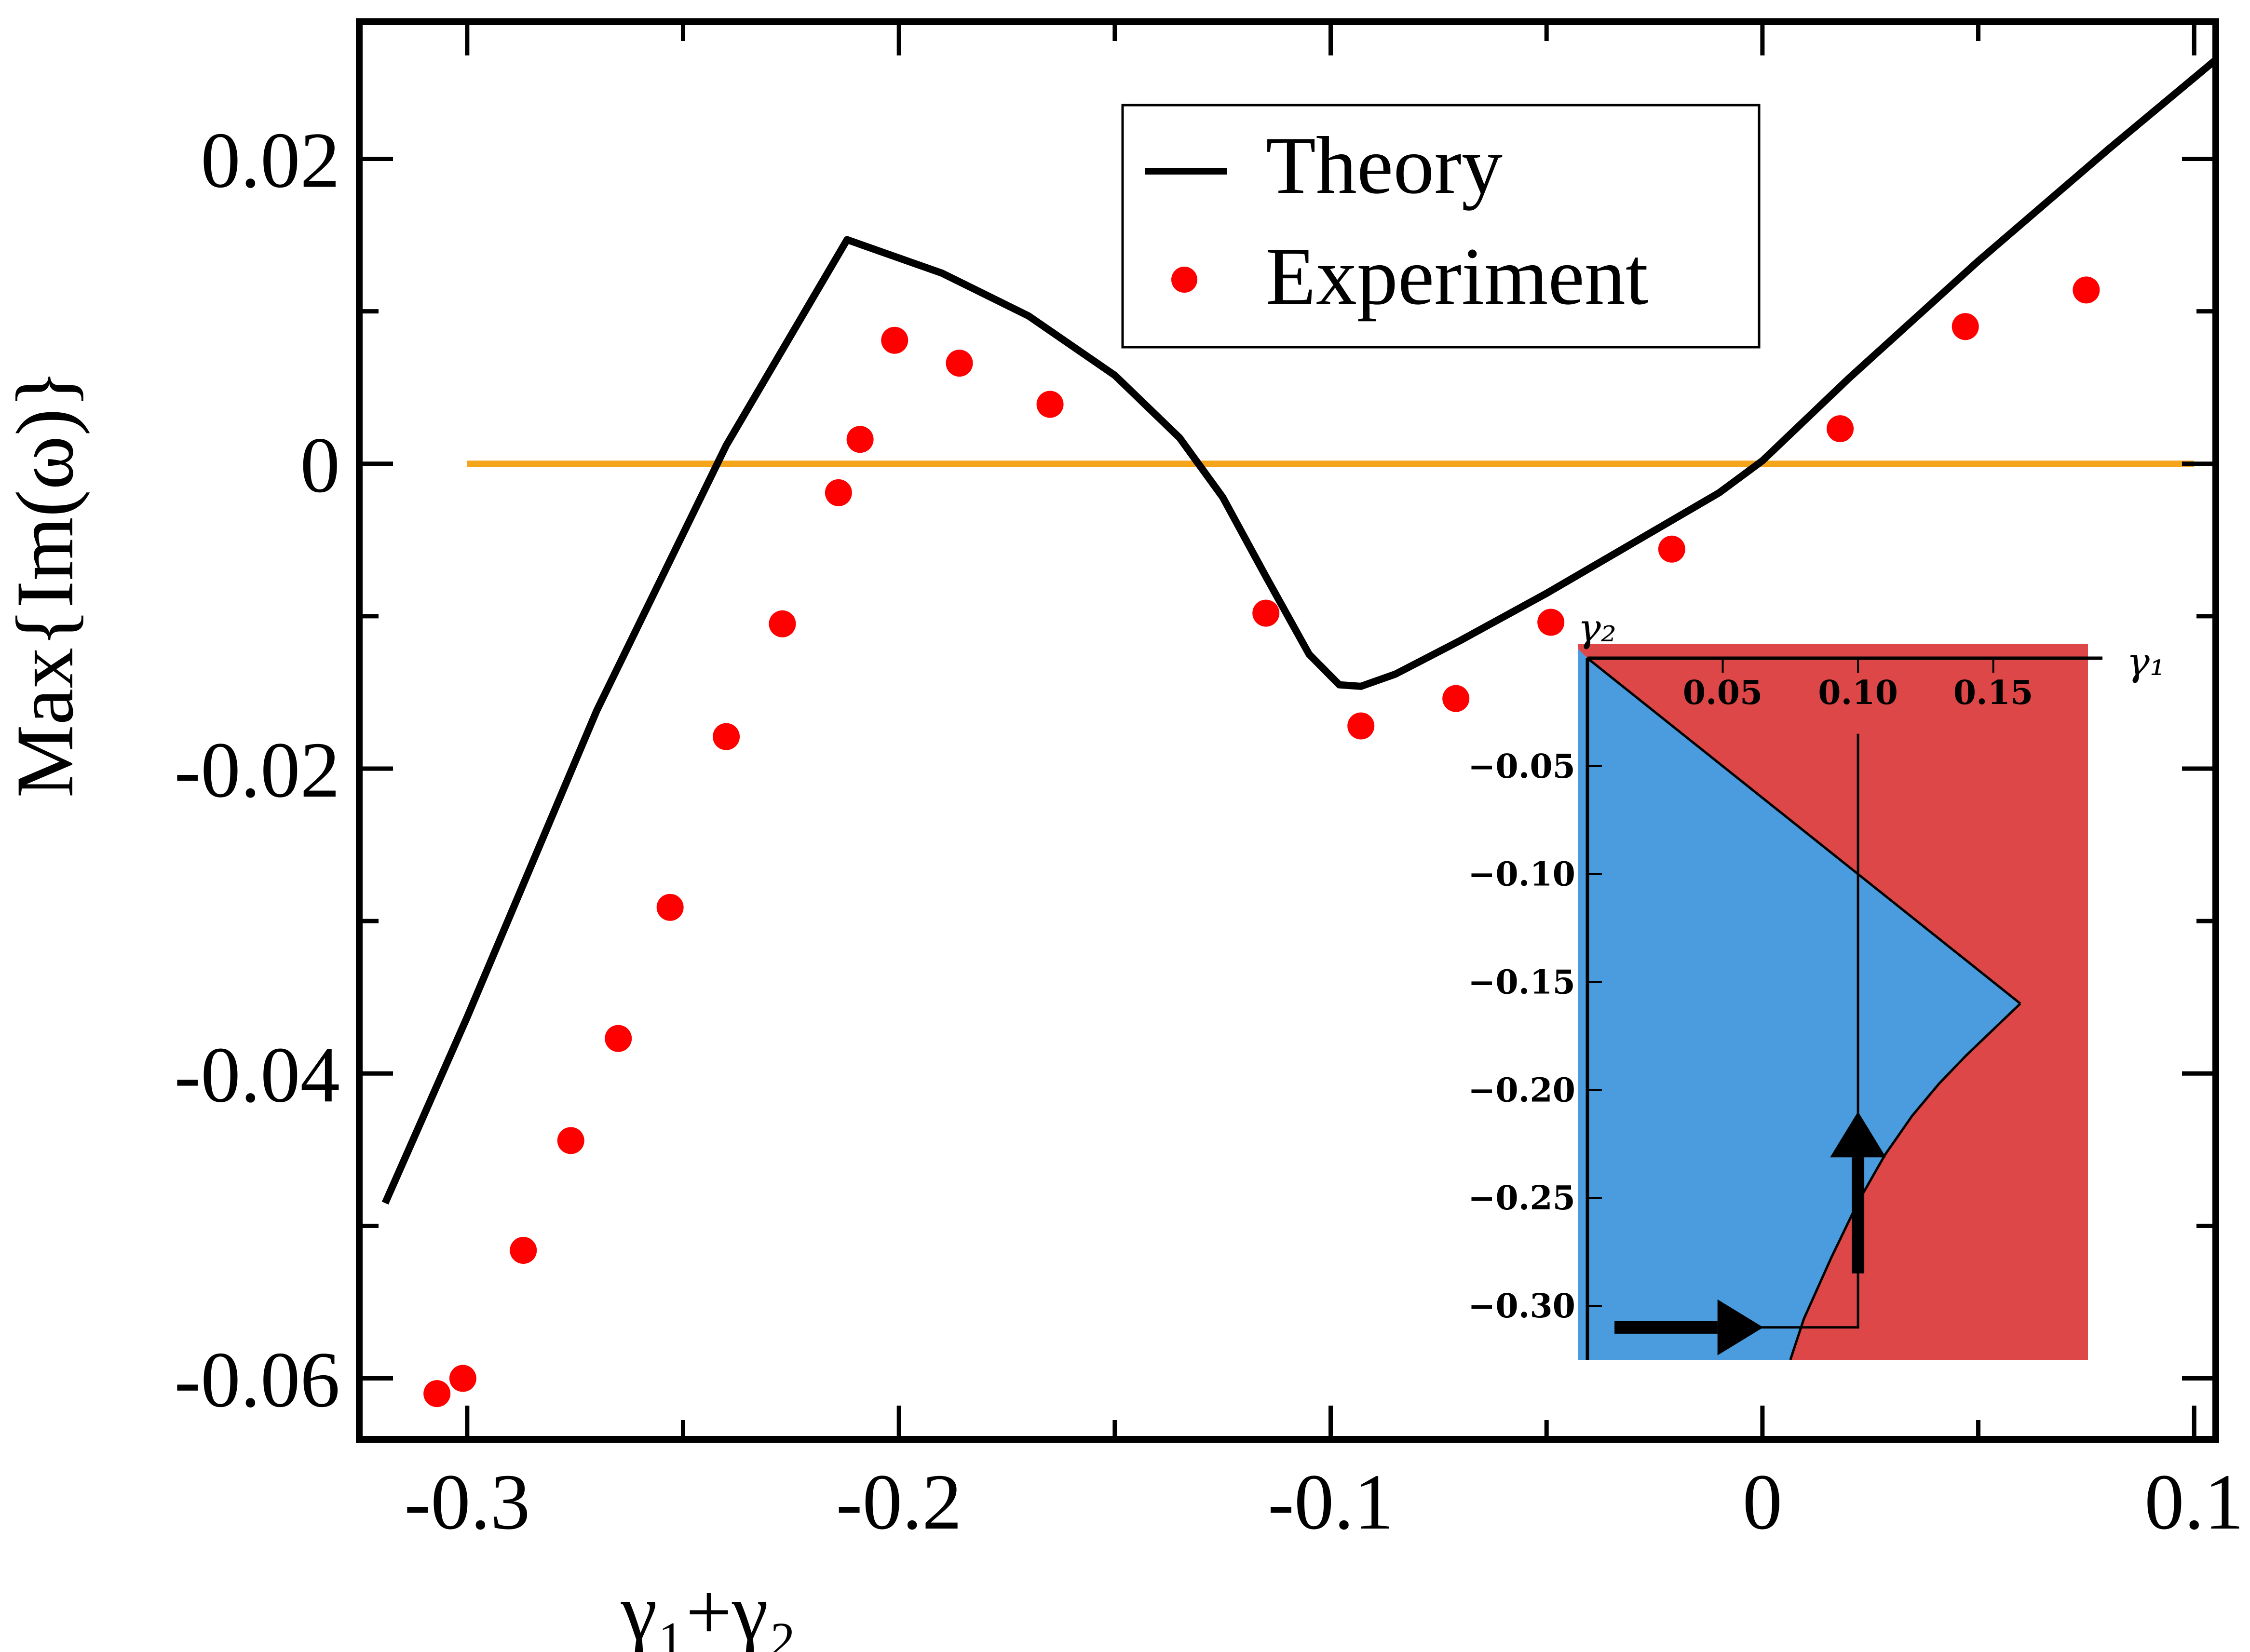  What do you see at coordinates (1905, 1181) in the screenshot?
I see `inset-boundary-lower` at bounding box center [1905, 1181].